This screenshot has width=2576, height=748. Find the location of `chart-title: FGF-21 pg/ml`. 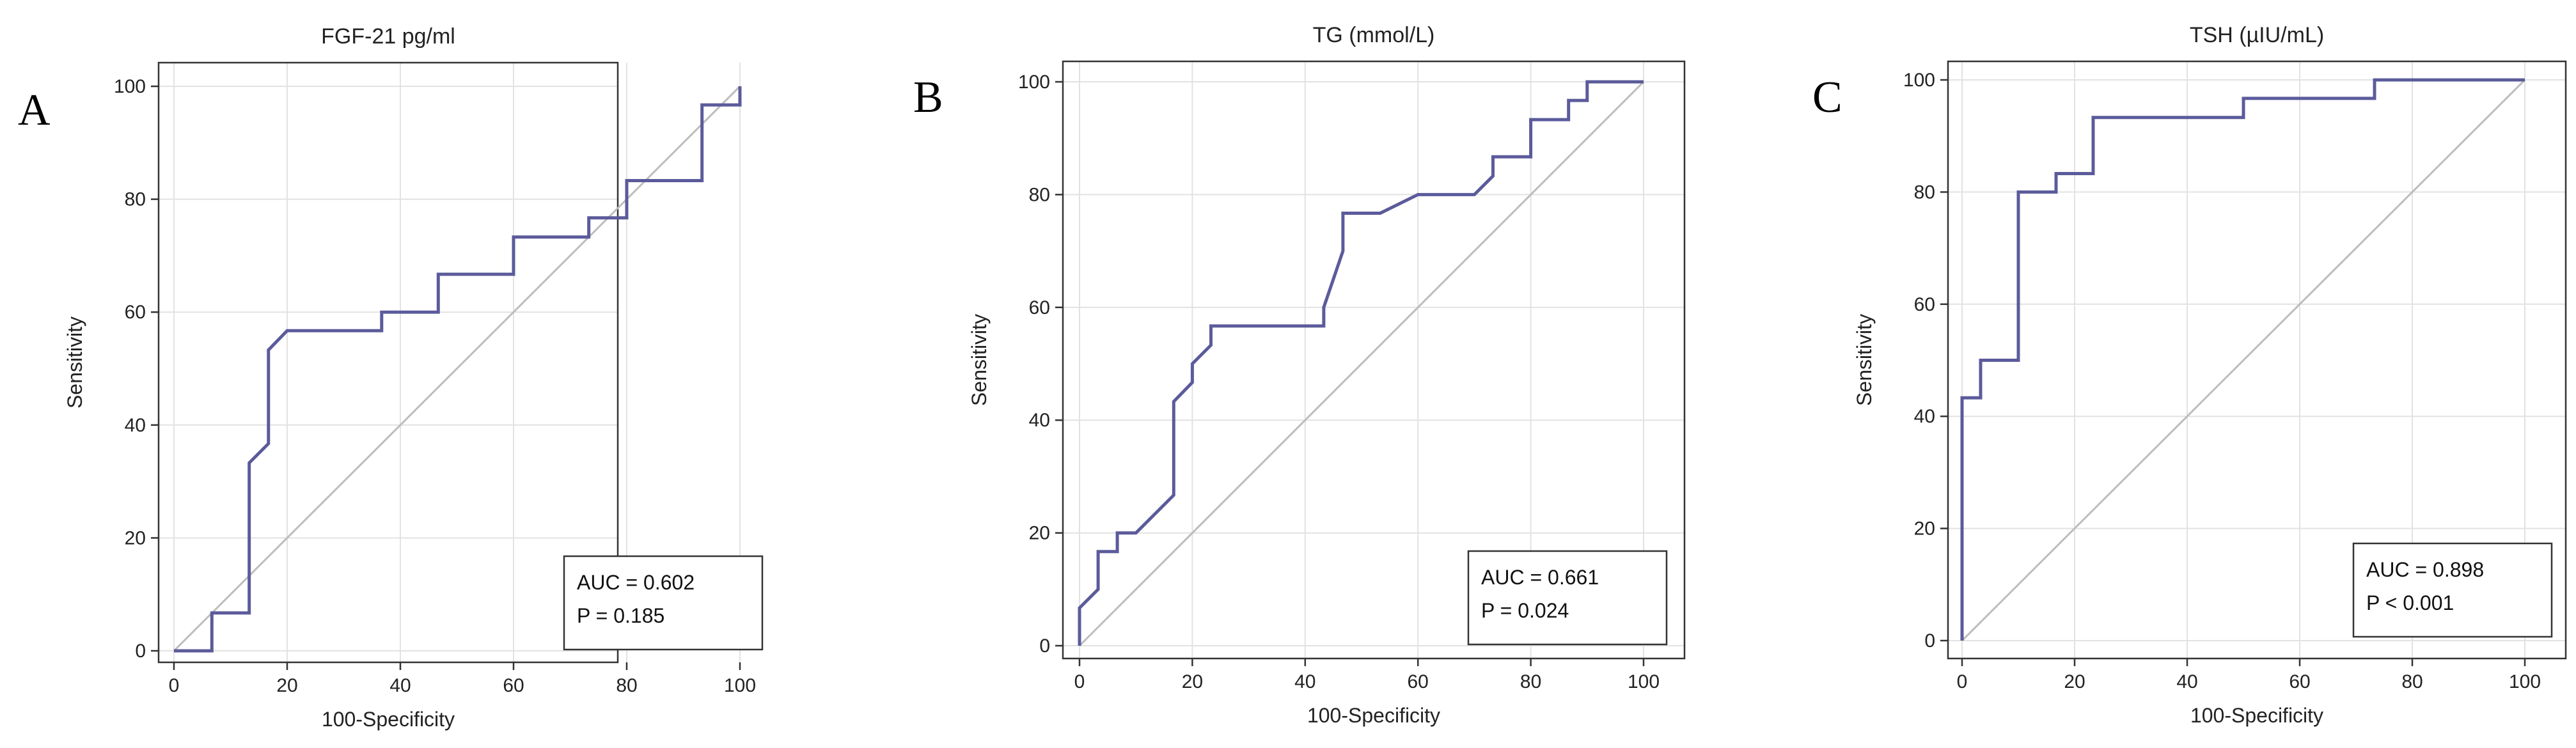

chart-title: FGF-21 pg/ml is located at coordinates (388, 36).